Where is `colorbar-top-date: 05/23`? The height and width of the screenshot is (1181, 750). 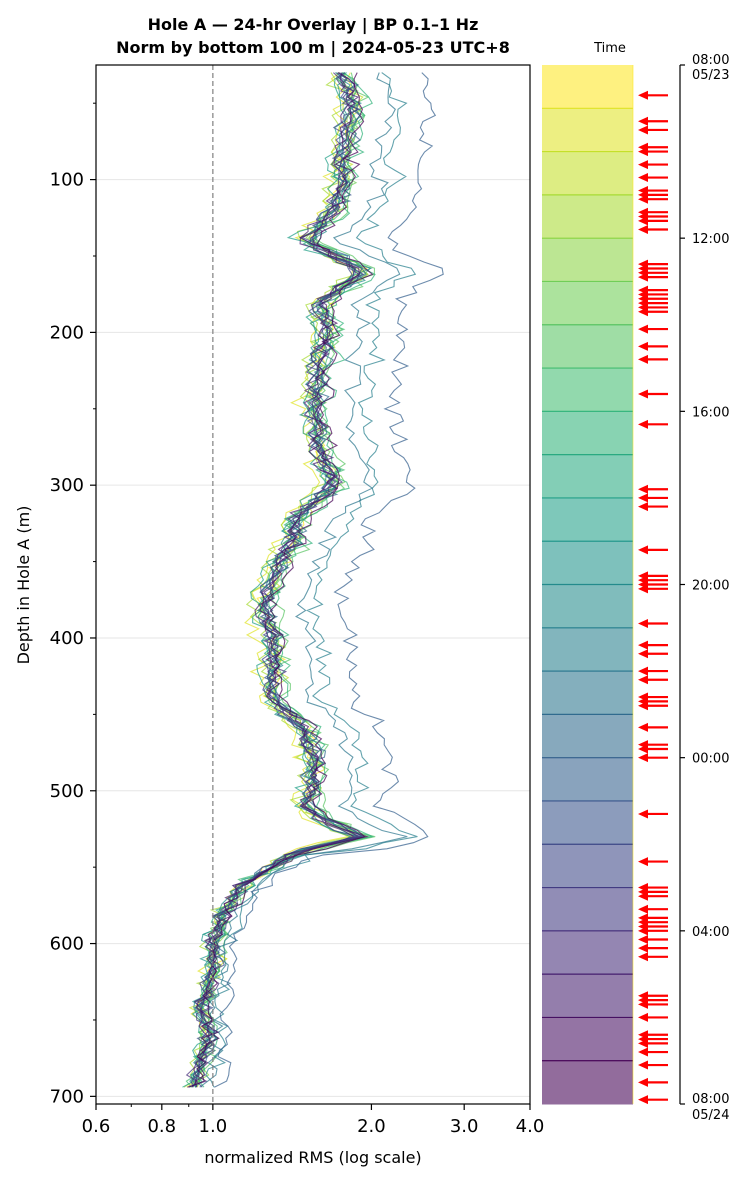
colorbar-top-date: 05/23 is located at coordinates (710, 75).